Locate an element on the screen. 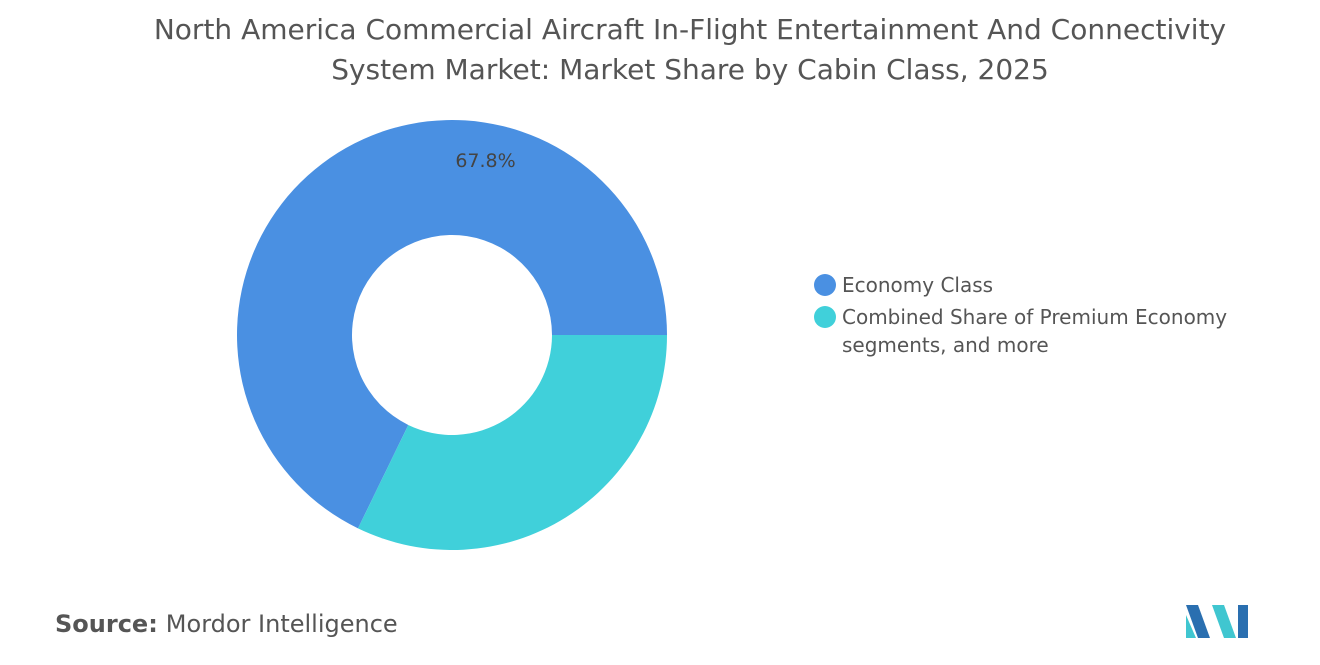 The width and height of the screenshot is (1320, 665). slice is located at coordinates (512, 442).